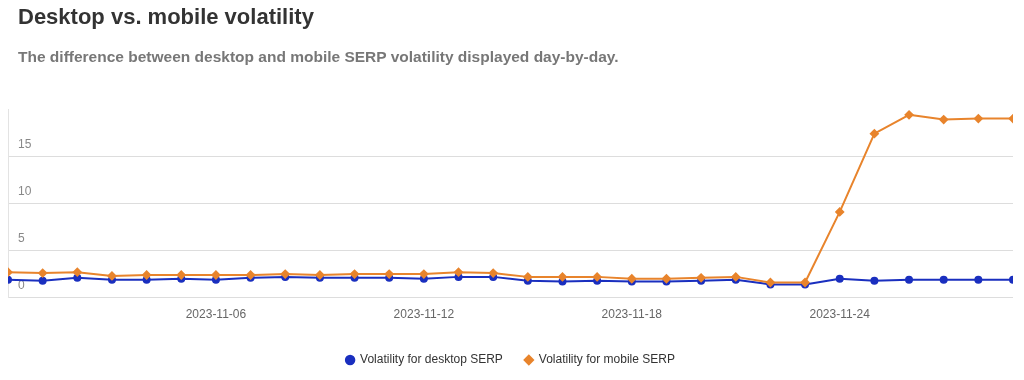 The height and width of the screenshot is (380, 1024). Describe the element at coordinates (25, 143) in the screenshot. I see `y-tick-label: 15` at that location.